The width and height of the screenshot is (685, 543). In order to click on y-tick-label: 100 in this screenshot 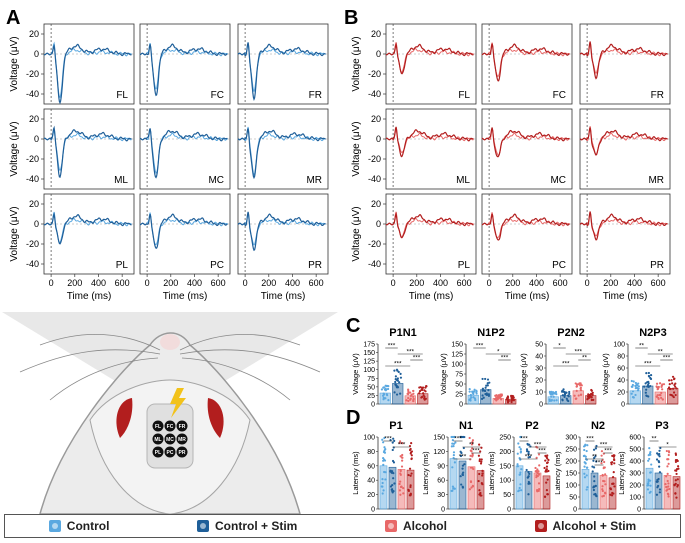, I will do `click(369, 370)`.